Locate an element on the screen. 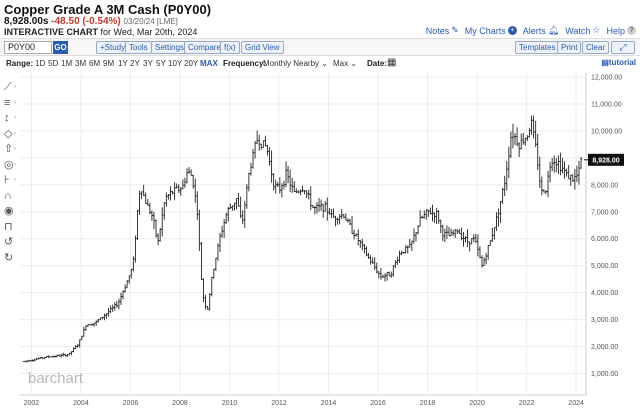  barchart-watermark: barchart is located at coordinates (56, 378).